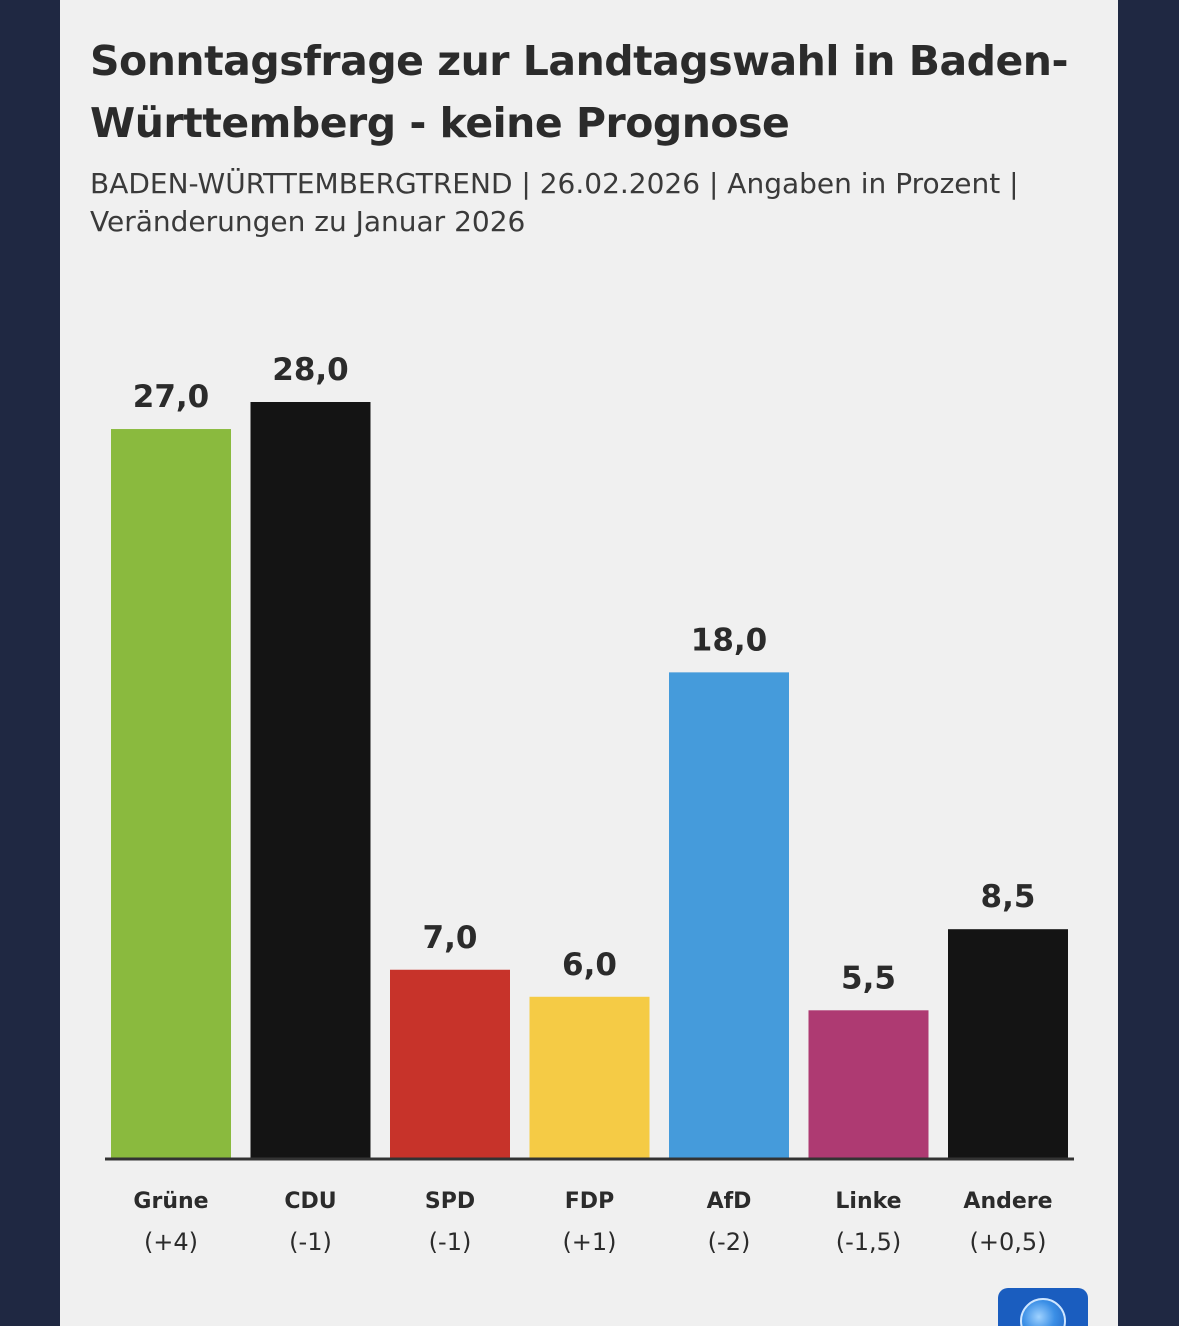  What do you see at coordinates (310, 370) in the screenshot?
I see `value-label-cdu: 28,0` at bounding box center [310, 370].